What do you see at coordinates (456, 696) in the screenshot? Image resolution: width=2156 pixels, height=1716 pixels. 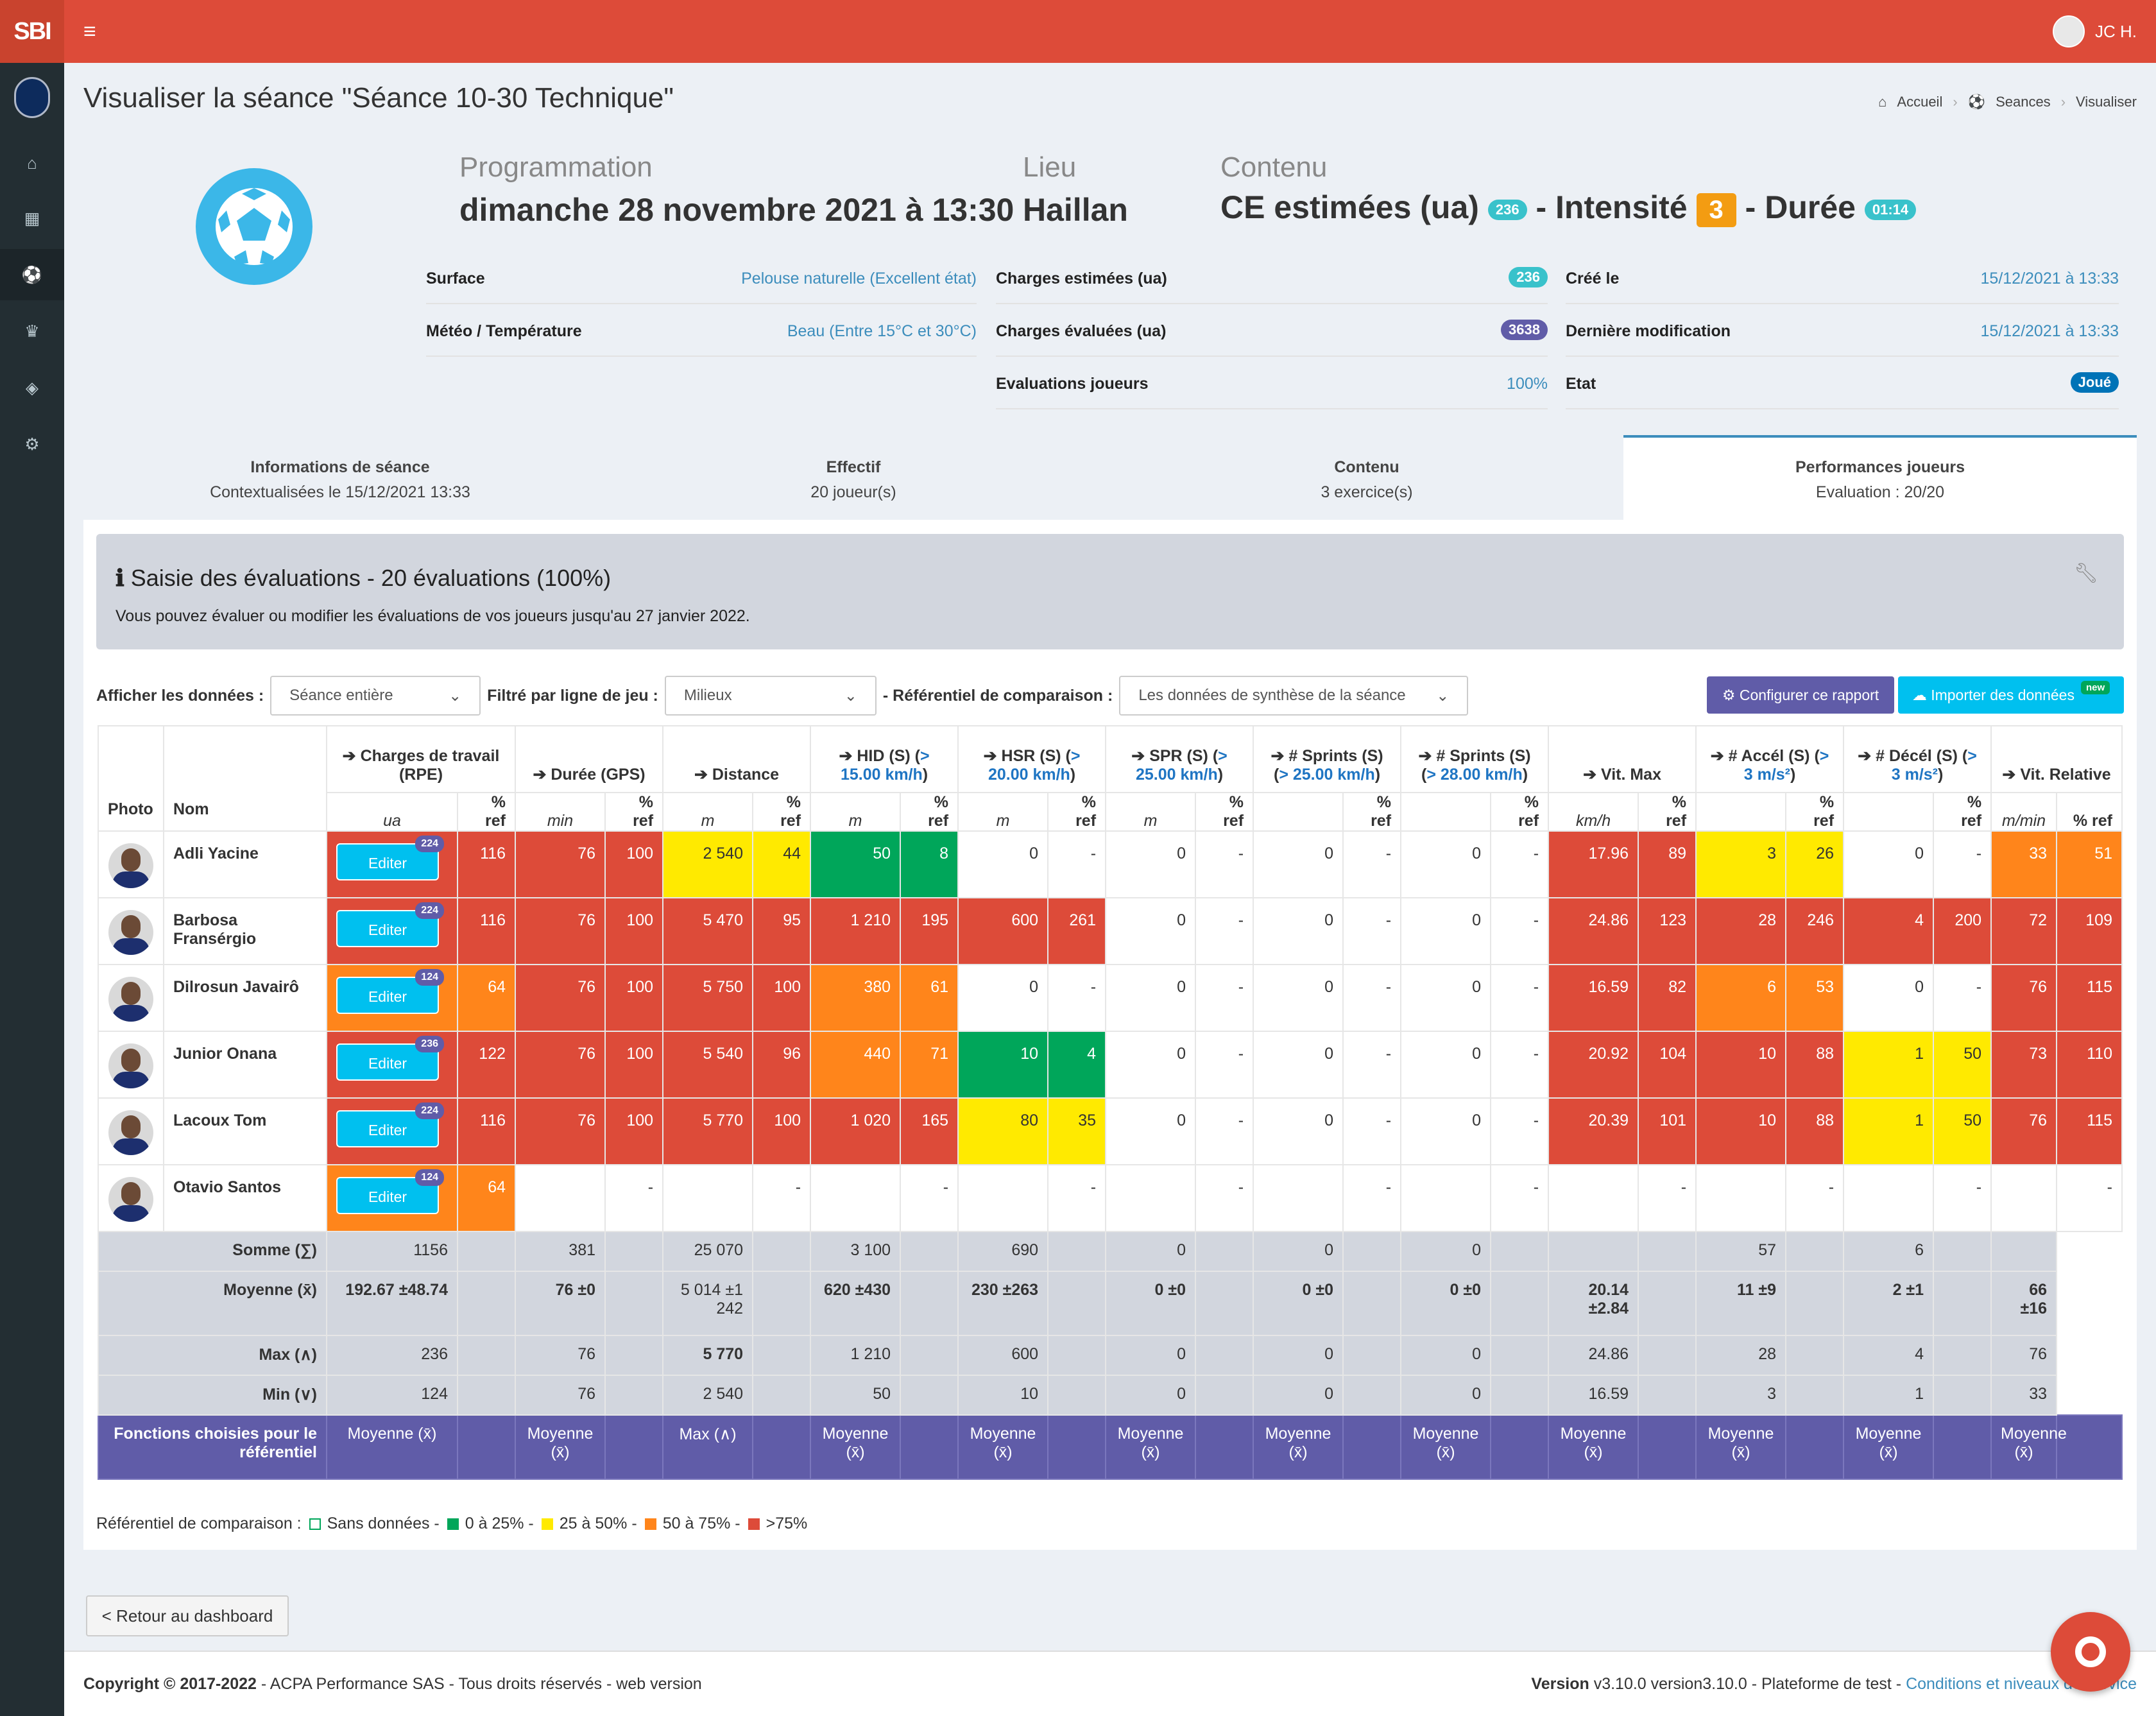 I see `chevron-down-icon: ⌄` at bounding box center [456, 696].